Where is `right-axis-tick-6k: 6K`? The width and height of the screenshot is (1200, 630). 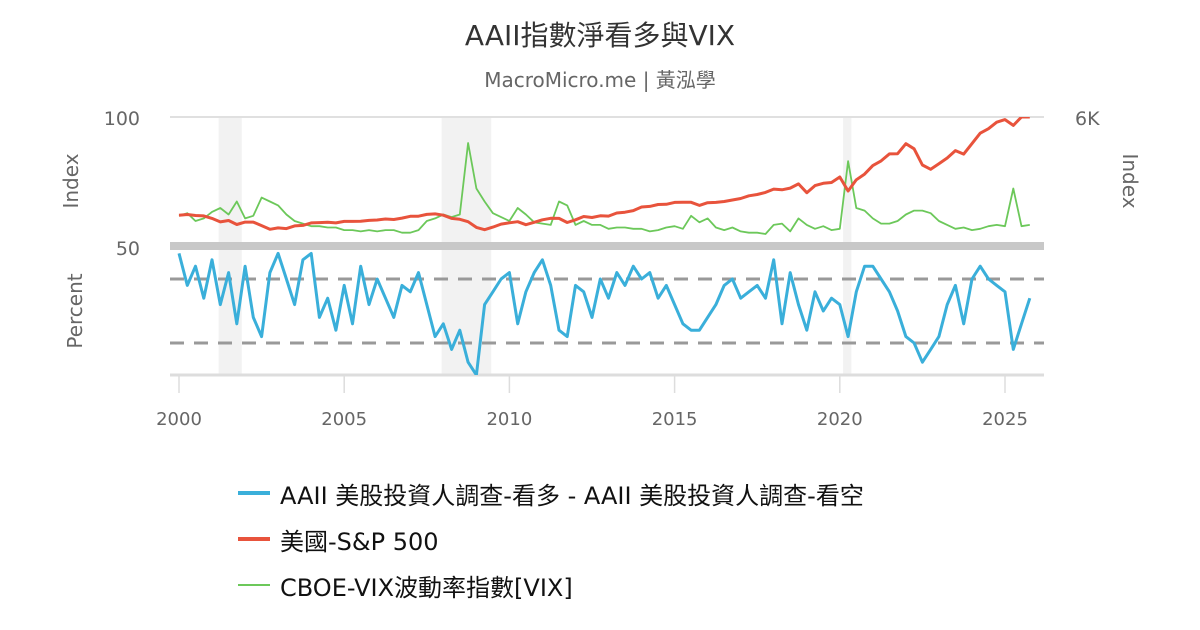 right-axis-tick-6k: 6K is located at coordinates (1087, 119).